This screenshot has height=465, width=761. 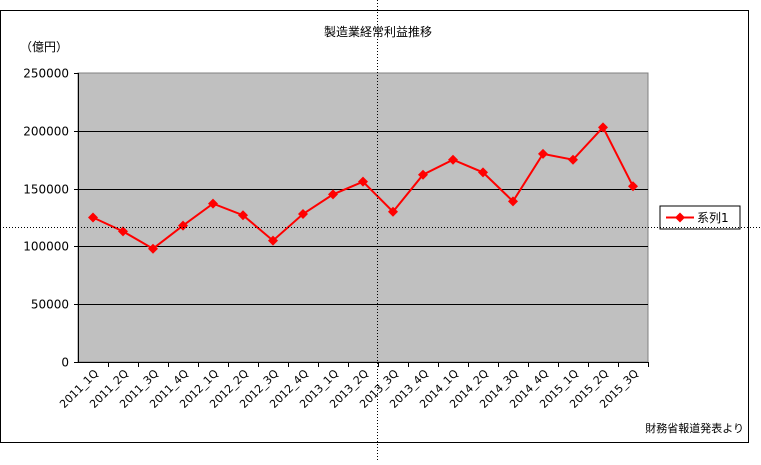 I want to click on y-tick-label: 100000, so click(x=46, y=247).